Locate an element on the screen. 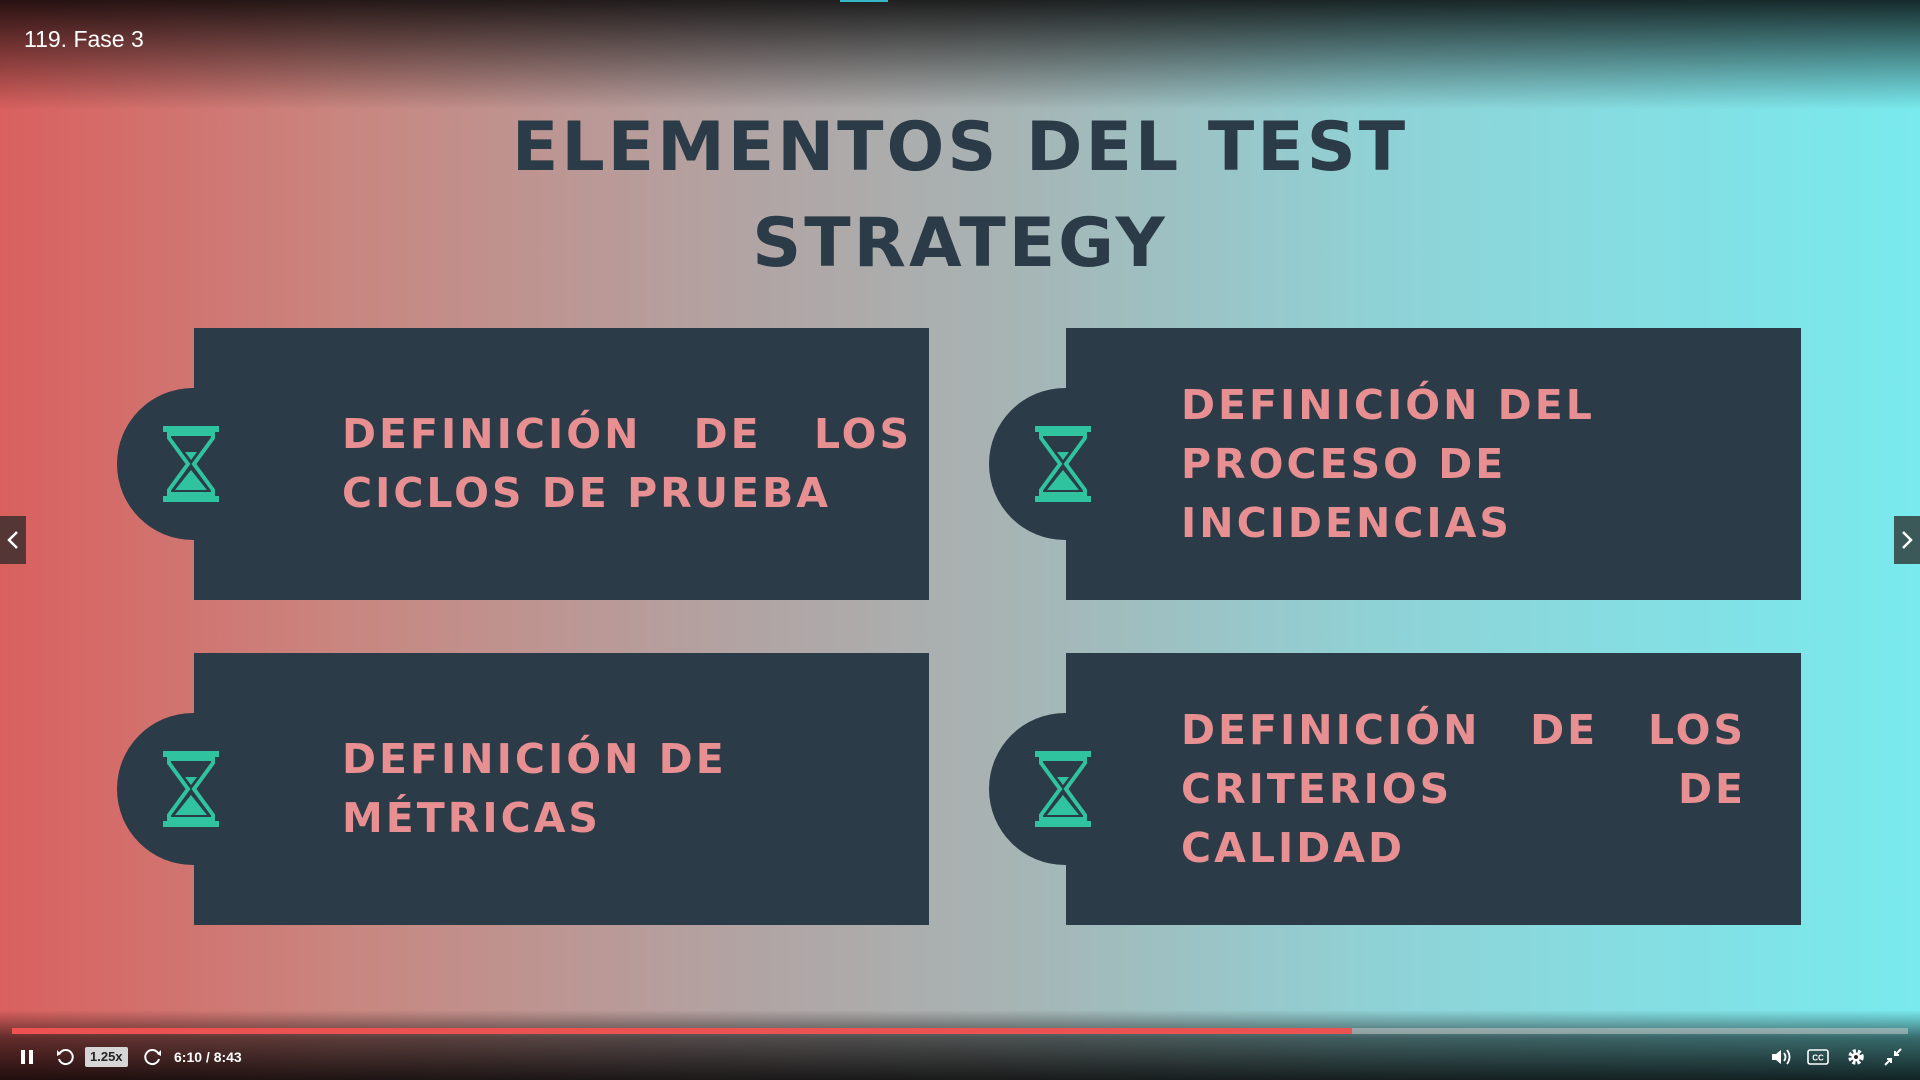  progress-bar is located at coordinates (960, 1031).